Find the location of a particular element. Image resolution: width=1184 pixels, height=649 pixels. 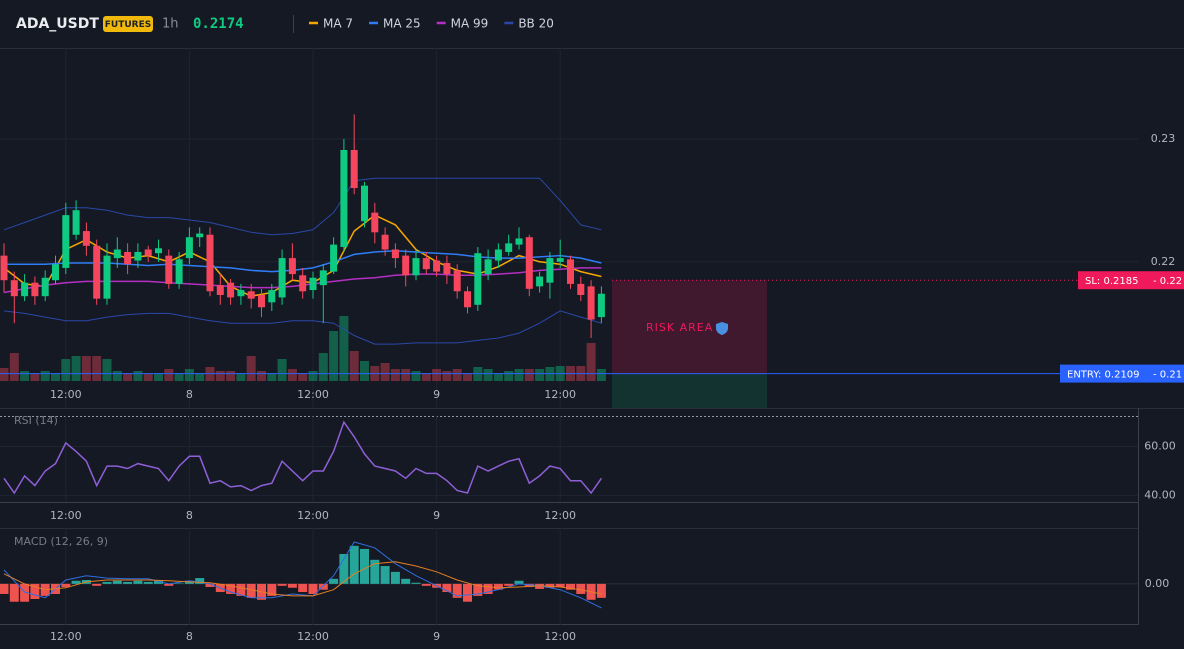

bb-lower is located at coordinates (302, 327).